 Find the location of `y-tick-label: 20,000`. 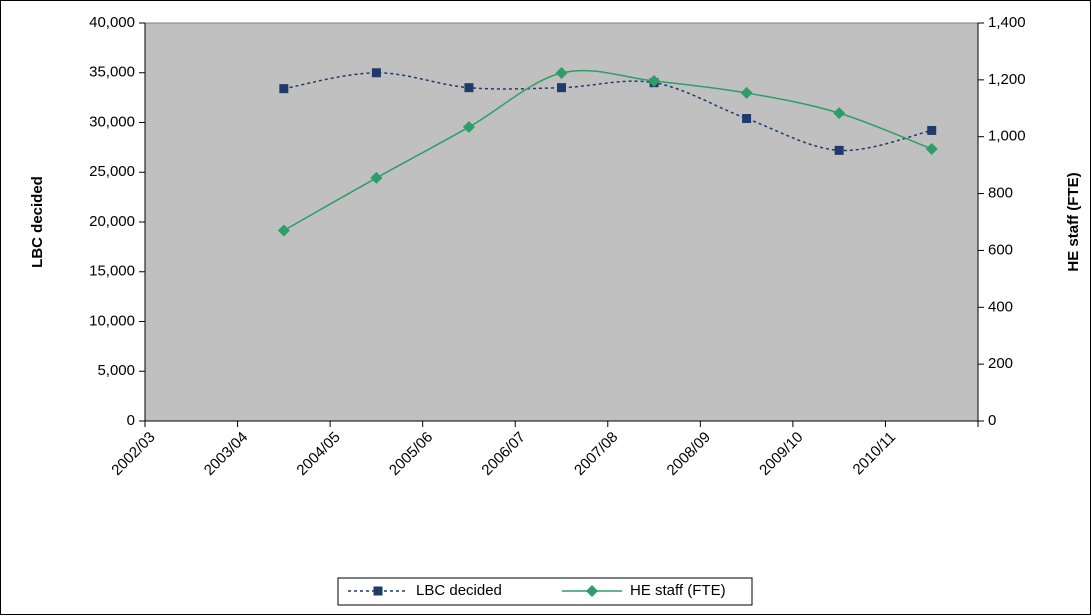

y-tick-label: 20,000 is located at coordinates (112, 221).